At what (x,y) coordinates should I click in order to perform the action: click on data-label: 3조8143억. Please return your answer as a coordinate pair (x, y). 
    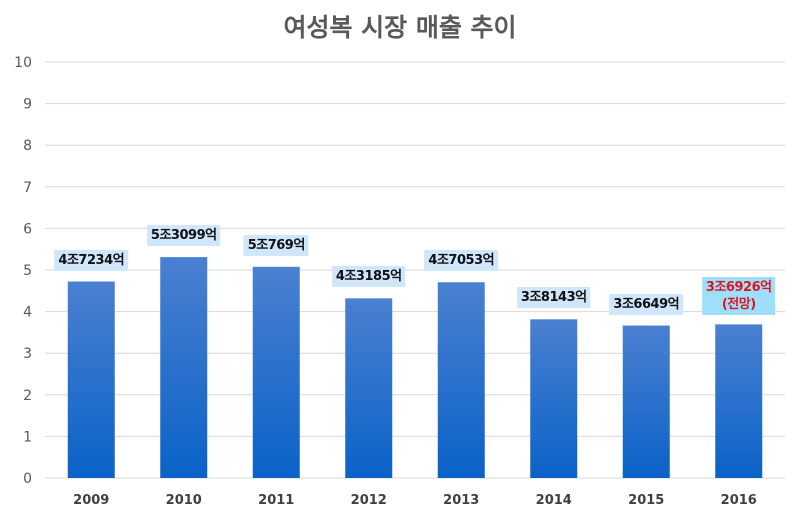
    Looking at the image, I should click on (553, 298).